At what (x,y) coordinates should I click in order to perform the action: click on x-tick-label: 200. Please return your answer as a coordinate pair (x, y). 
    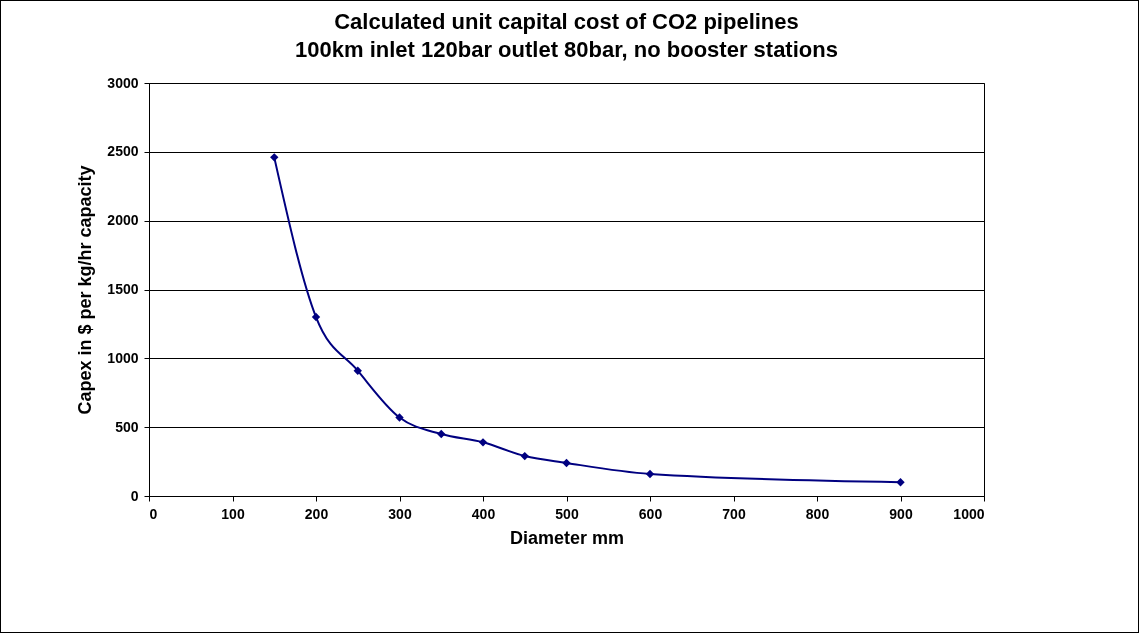
    Looking at the image, I should click on (316, 513).